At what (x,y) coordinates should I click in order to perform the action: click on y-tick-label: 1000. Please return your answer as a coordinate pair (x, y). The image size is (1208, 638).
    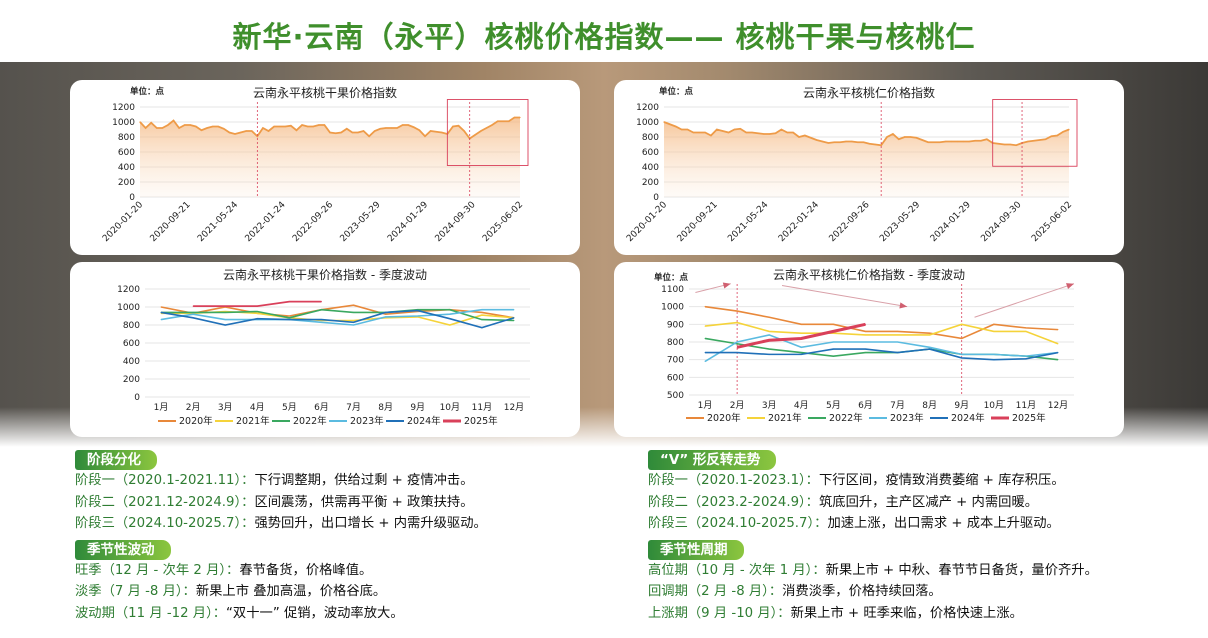
    Looking at the image, I should click on (128, 308).